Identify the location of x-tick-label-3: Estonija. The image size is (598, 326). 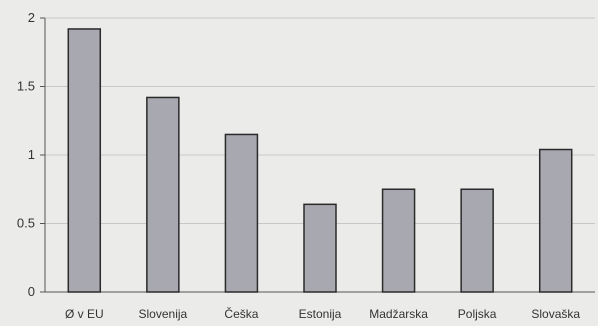
(320, 314).